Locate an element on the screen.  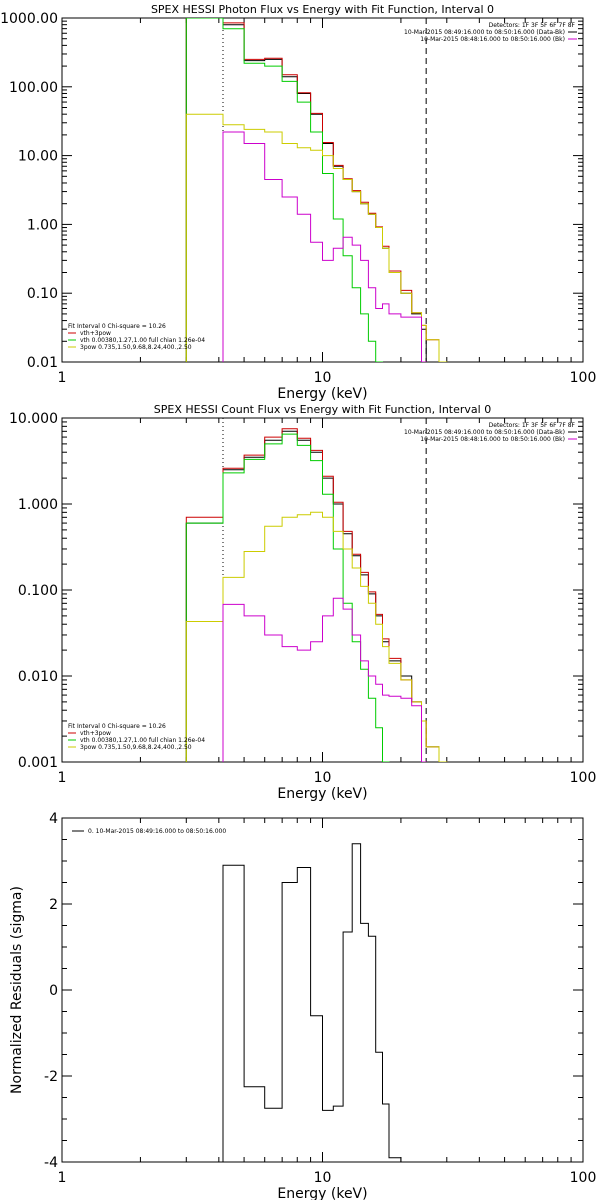
y-tick-label: 0.010 is located at coordinates (38, 677).